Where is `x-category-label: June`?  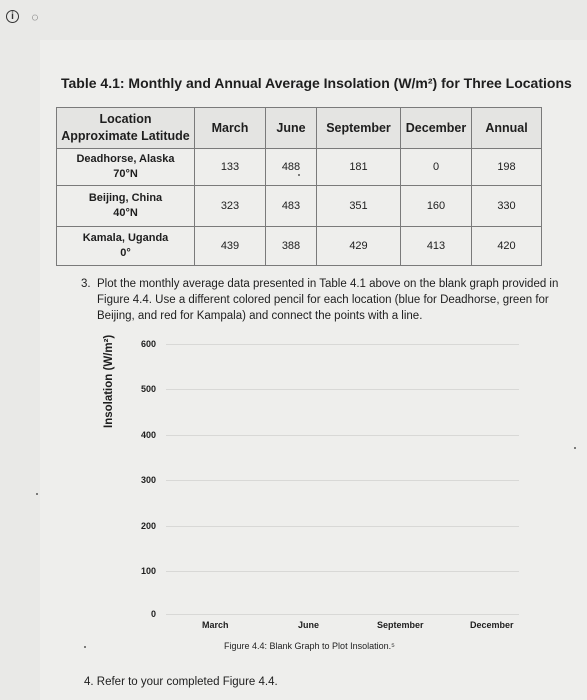
x-category-label: June is located at coordinates (309, 625).